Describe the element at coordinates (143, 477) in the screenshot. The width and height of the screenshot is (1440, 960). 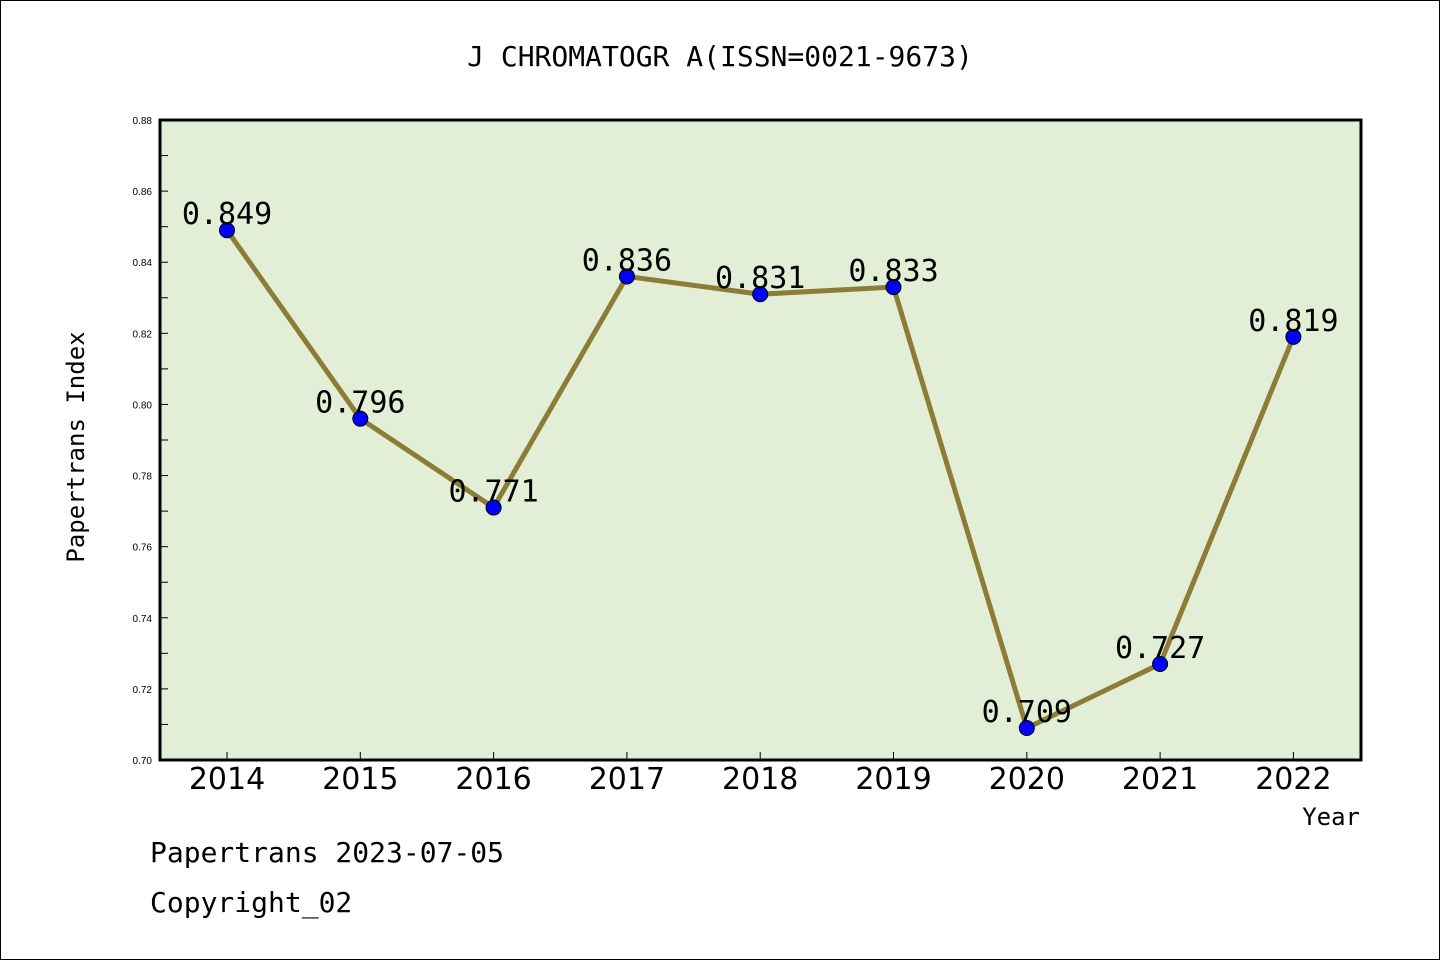
I see `y-tick-label: 0.78` at that location.